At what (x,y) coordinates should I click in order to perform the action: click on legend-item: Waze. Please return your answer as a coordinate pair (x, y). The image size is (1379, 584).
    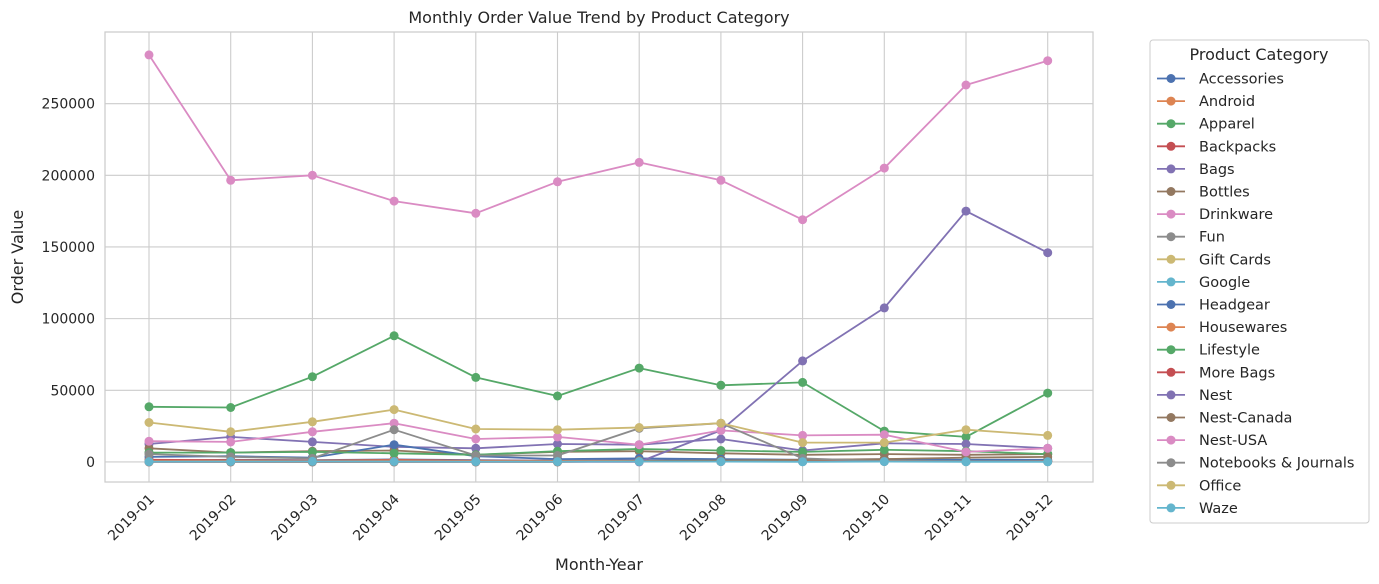
    Looking at the image, I should click on (1197, 509).